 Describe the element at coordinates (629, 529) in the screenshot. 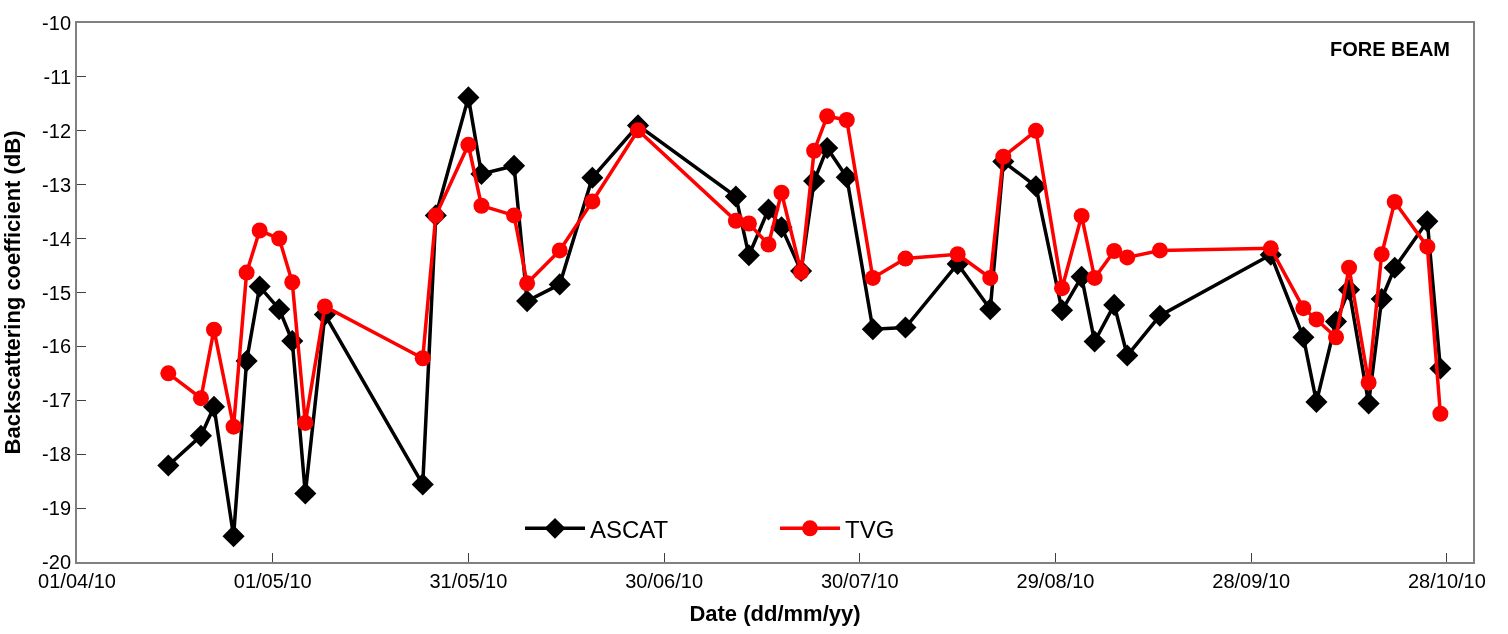

I see `legend-label: ASCAT` at that location.